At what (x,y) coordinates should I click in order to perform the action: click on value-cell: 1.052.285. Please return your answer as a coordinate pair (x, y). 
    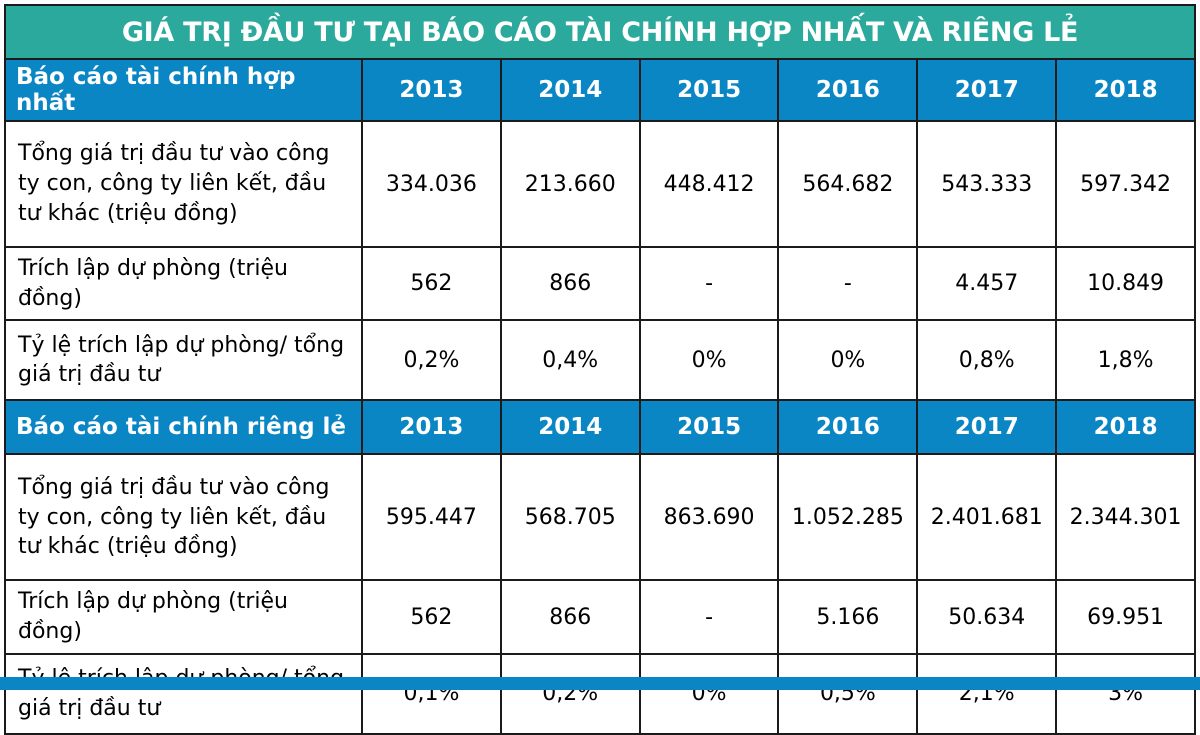
    Looking at the image, I should click on (848, 517).